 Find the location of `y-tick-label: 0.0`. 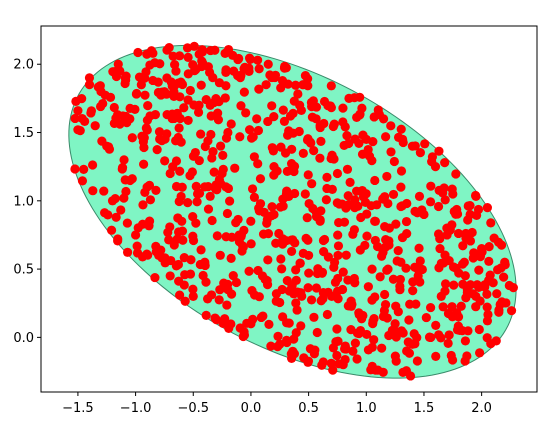

y-tick-label: 0.0 is located at coordinates (23, 338).